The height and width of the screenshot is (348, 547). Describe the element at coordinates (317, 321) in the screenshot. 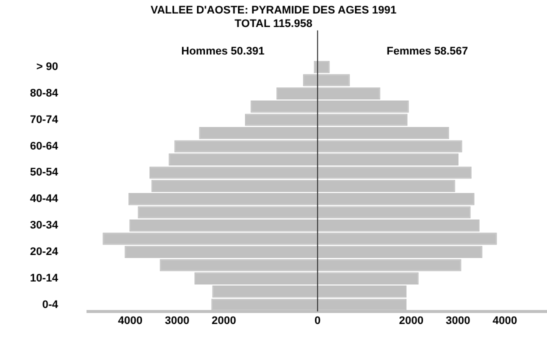

I see `x-tick-label: 0` at that location.